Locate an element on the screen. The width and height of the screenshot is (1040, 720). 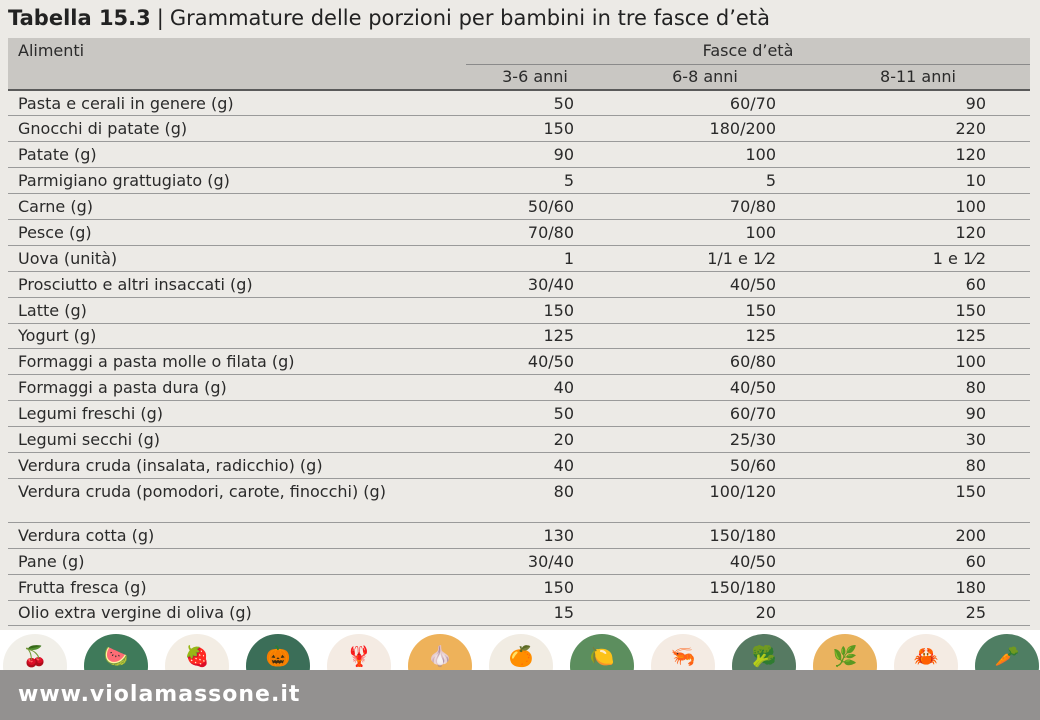
value-6-8-cell: 150 is located at coordinates (705, 310).